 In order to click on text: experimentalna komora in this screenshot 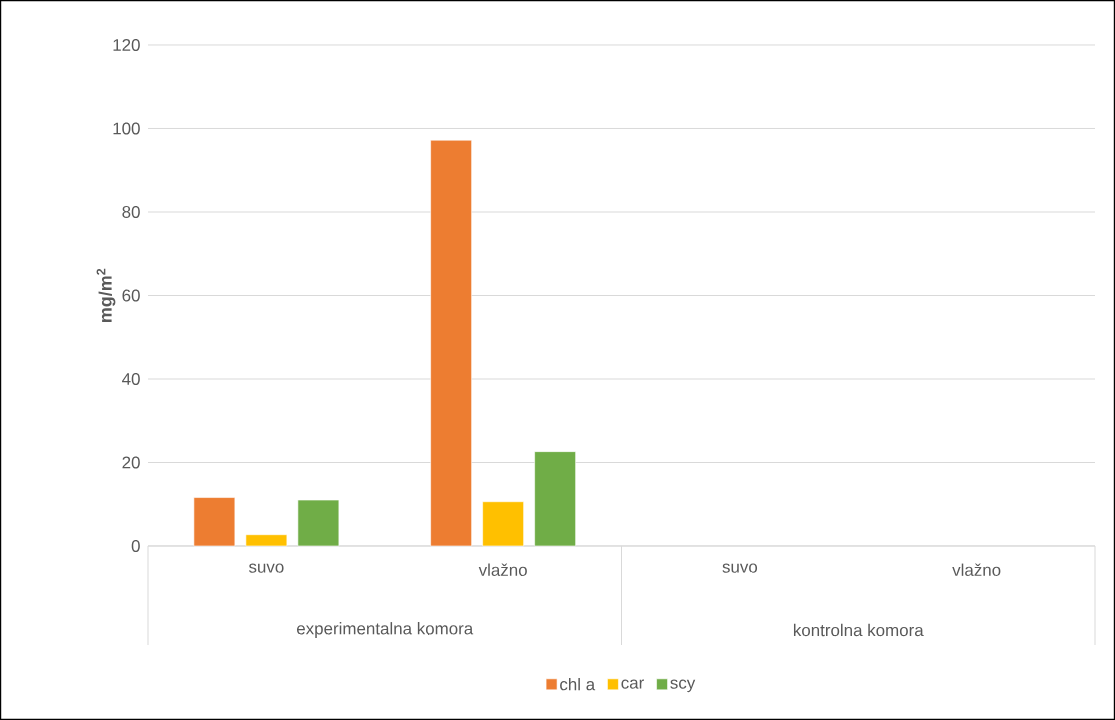, I will do `click(385, 630)`.